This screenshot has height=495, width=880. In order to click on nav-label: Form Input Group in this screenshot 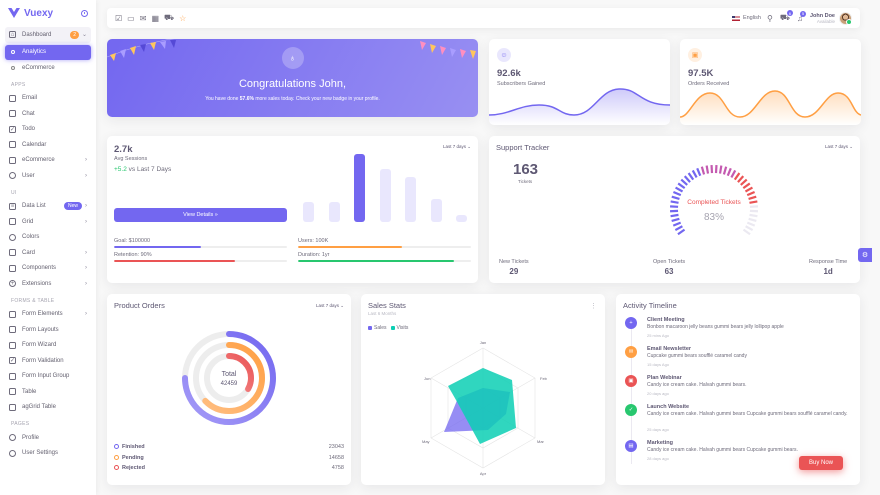, I will do `click(46, 376)`.